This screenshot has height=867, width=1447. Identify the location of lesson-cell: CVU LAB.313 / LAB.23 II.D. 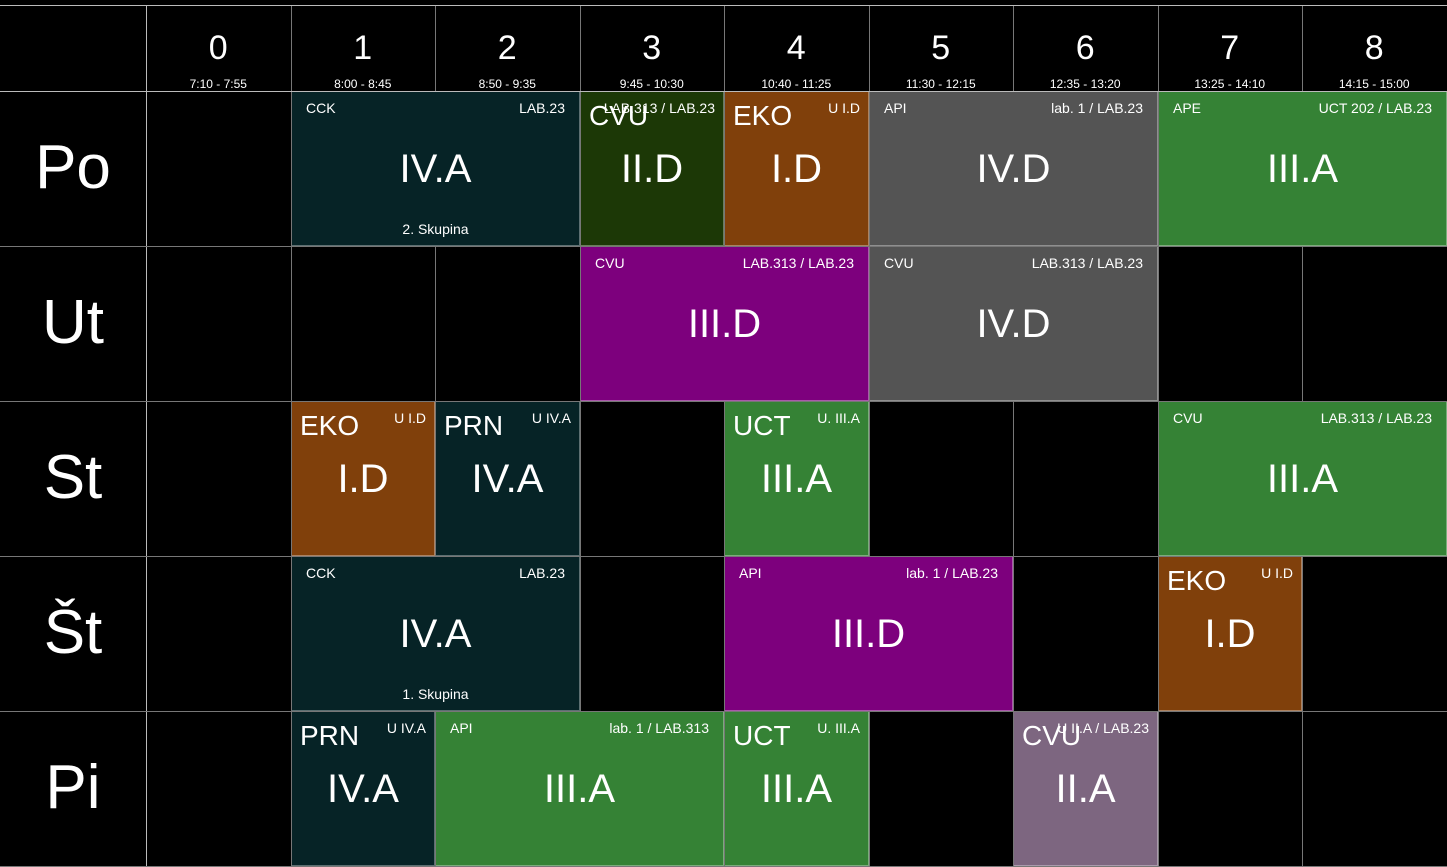
(652, 169).